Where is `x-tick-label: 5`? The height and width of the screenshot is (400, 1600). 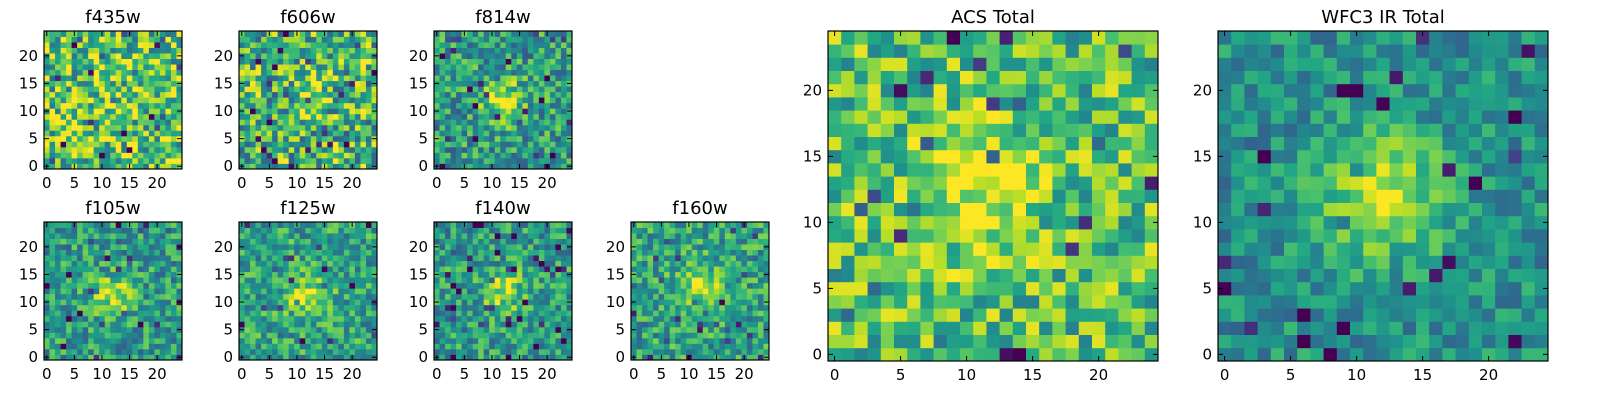
x-tick-label: 5 is located at coordinates (270, 374).